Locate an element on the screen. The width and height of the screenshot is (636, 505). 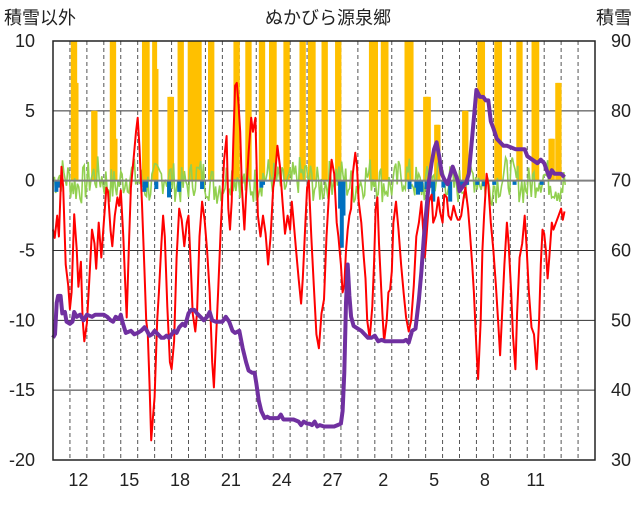
x-axis-ticks: 12 15 18 21 24 27 2 5 8 11 is located at coordinates (306, 480).